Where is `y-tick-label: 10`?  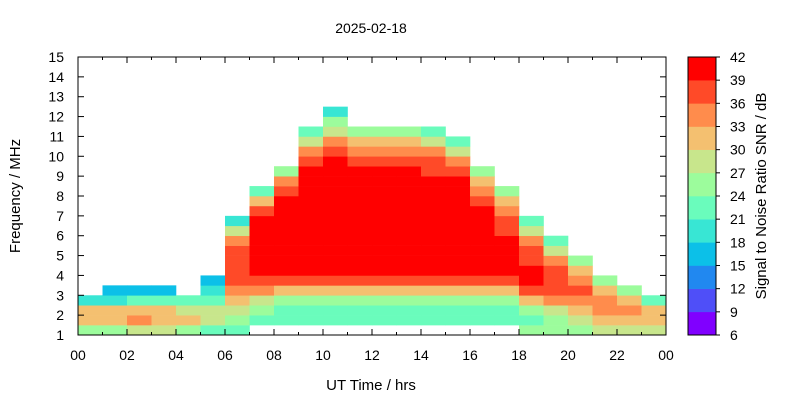
y-tick-label: 10 is located at coordinates (56, 156).